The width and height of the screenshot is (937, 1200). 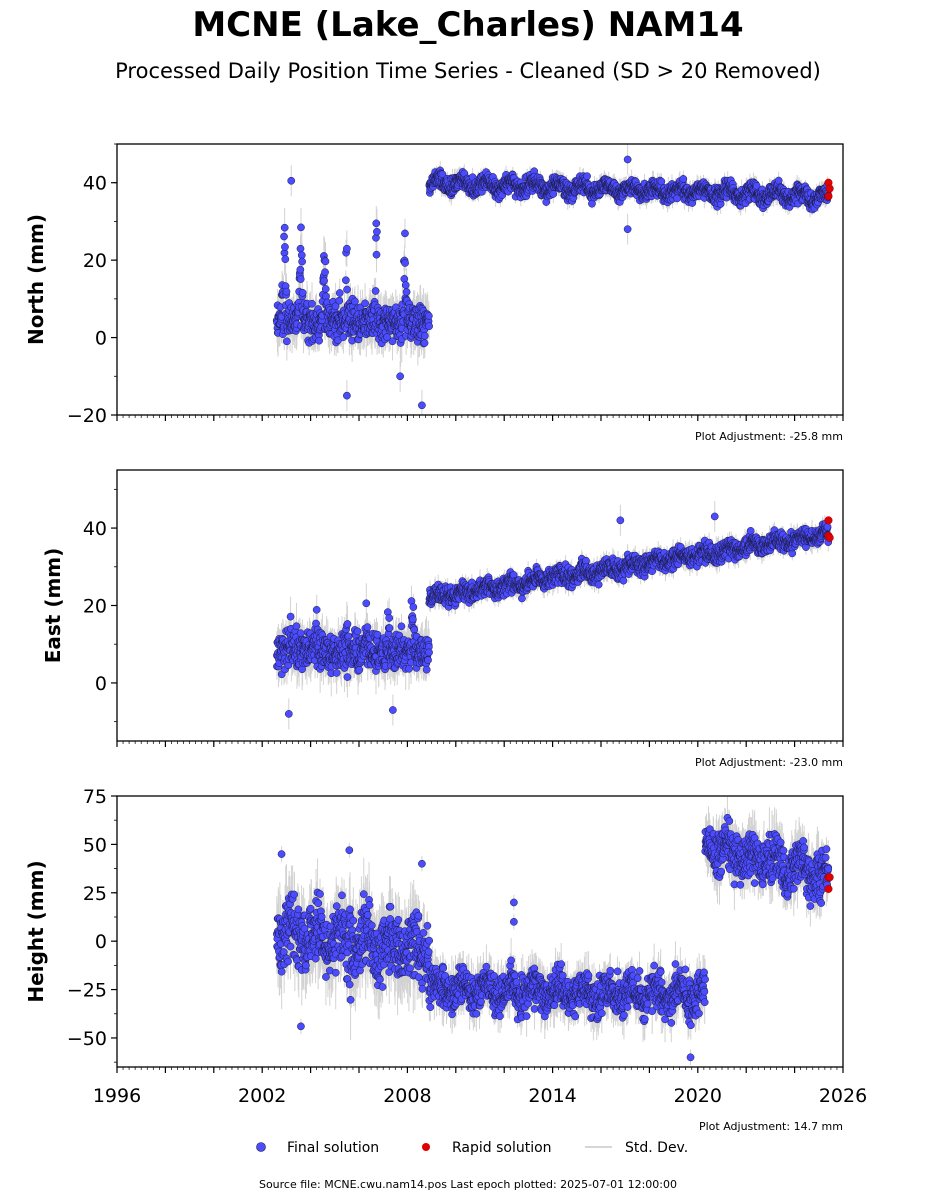 What do you see at coordinates (95, 184) in the screenshot?
I see `y-tick-label: 40` at bounding box center [95, 184].